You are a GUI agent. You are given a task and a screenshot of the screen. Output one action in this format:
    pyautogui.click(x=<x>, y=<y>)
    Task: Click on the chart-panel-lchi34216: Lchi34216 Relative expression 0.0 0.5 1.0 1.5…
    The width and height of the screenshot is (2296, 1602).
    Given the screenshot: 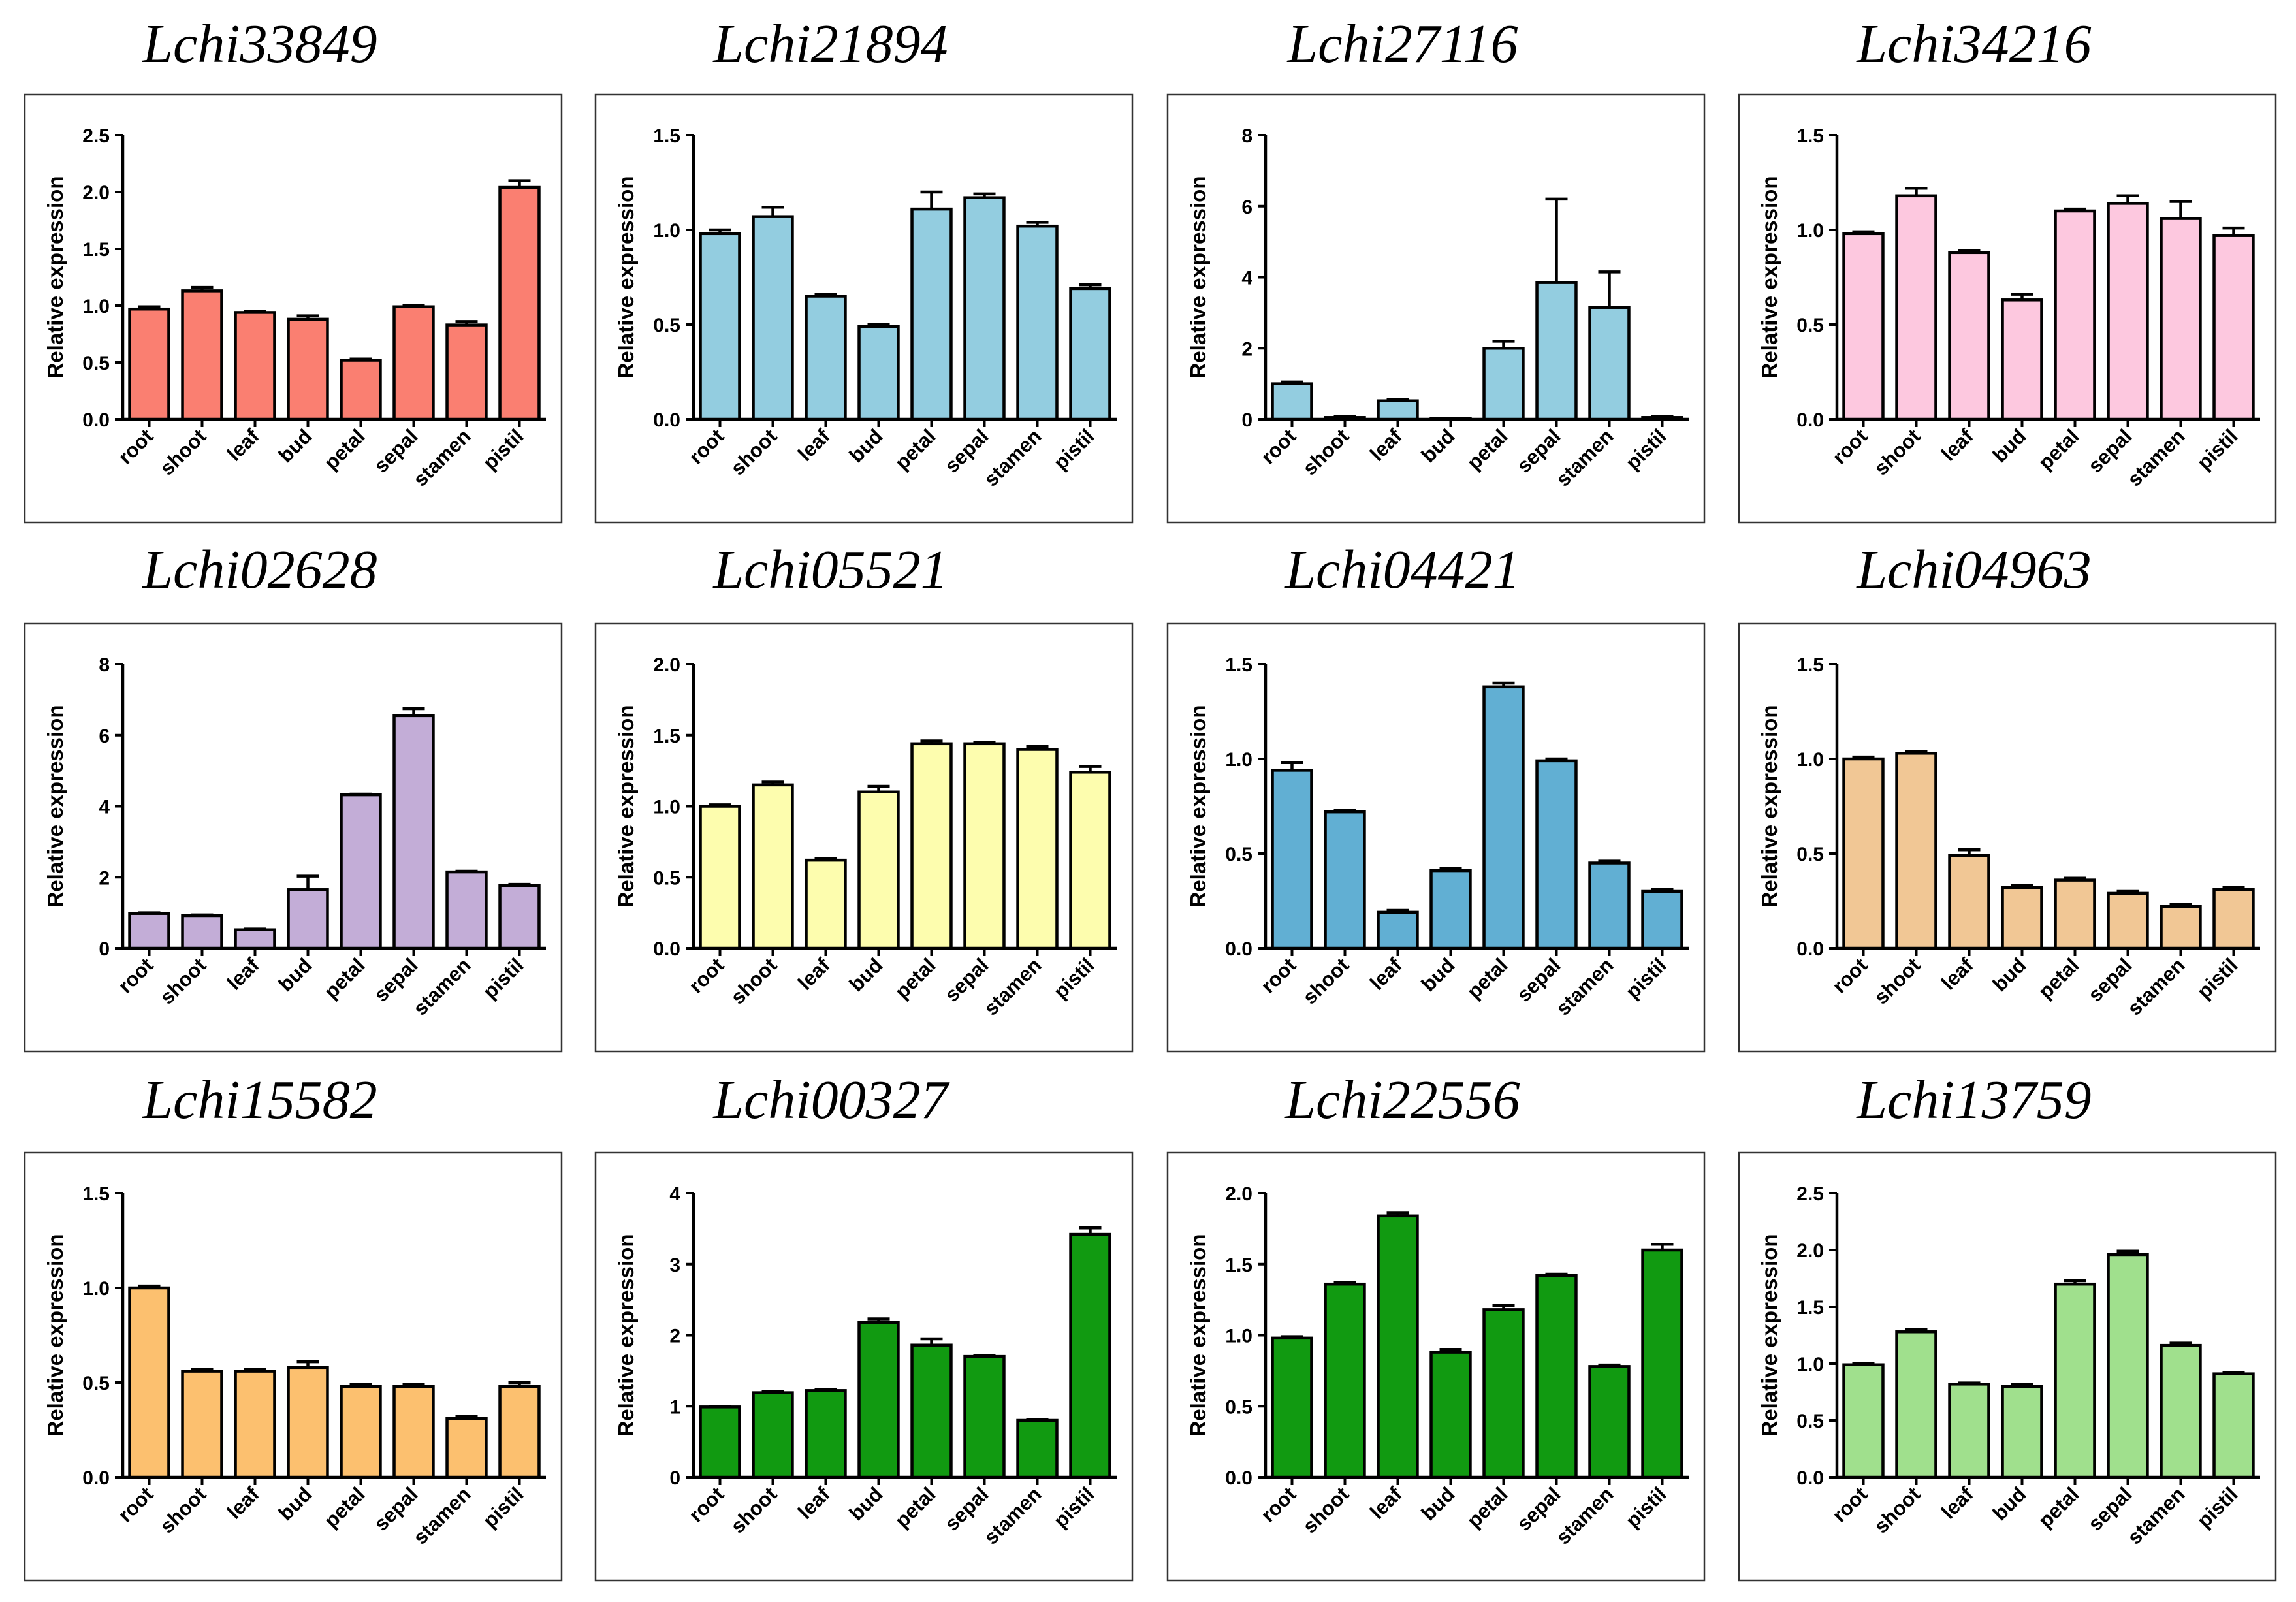 What is the action you would take?
    pyautogui.click(x=2007, y=269)
    